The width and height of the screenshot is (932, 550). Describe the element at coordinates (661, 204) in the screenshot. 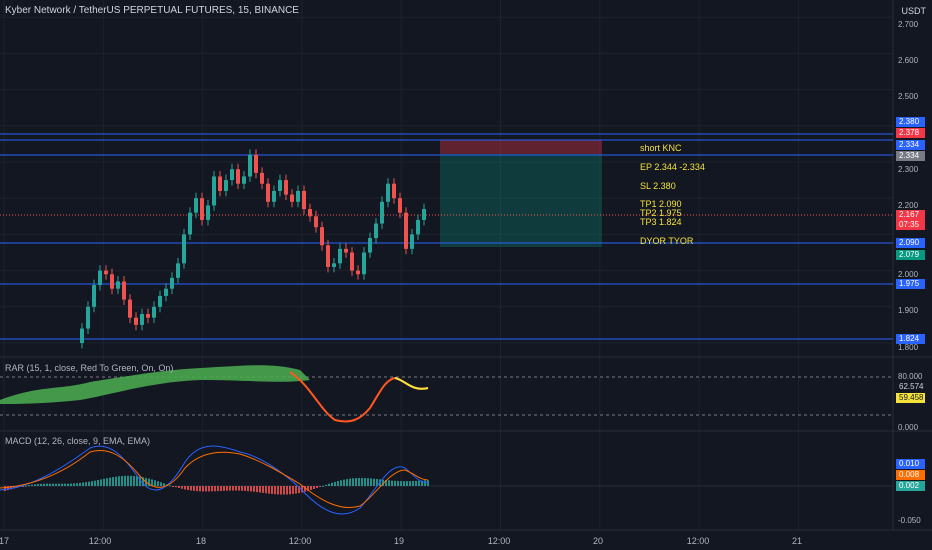

I see `note-tp1: TP1 2.090` at that location.